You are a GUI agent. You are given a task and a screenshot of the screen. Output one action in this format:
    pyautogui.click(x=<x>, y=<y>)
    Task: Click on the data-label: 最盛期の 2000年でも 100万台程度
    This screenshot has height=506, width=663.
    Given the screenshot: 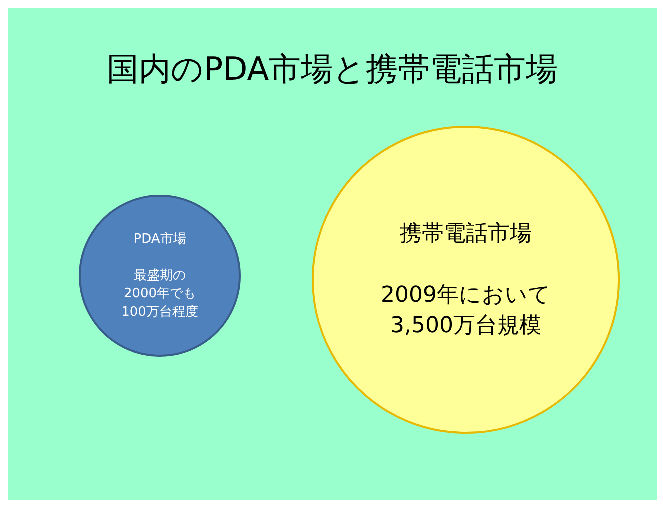 What is the action you would take?
    pyautogui.click(x=160, y=294)
    